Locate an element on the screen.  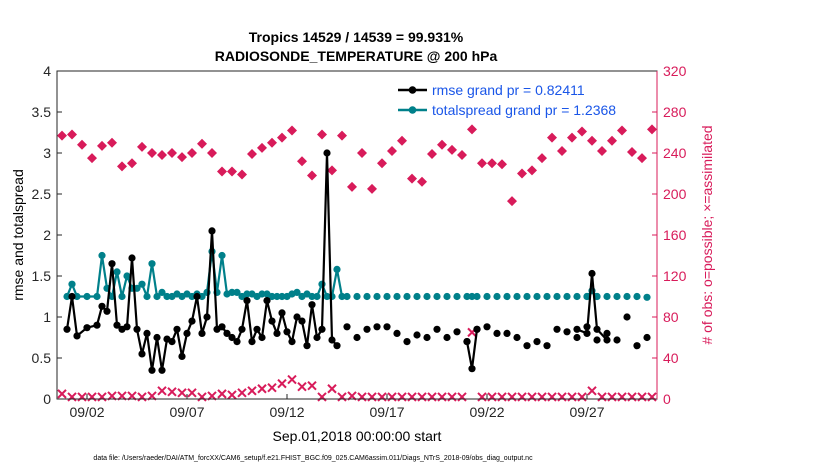
legend-box is located at coordinates (521, 99).